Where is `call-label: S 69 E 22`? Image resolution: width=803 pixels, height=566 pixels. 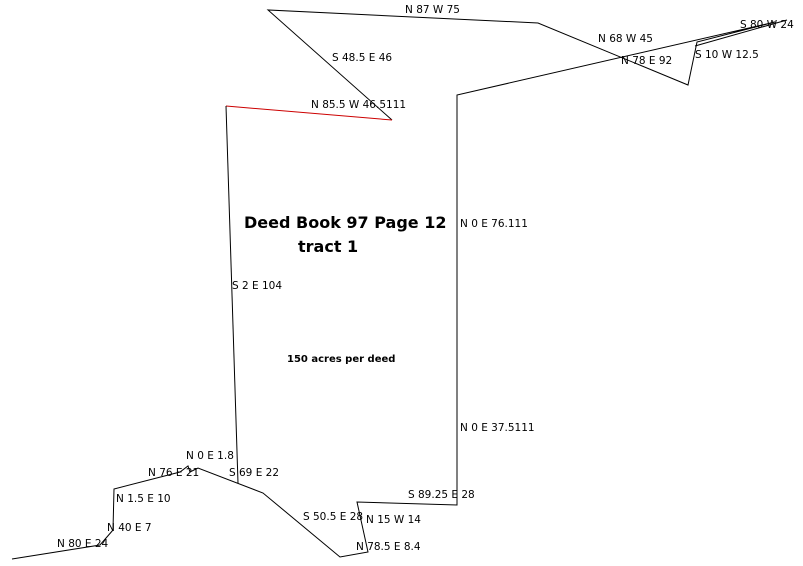
call-label: S 69 E 22 is located at coordinates (254, 473).